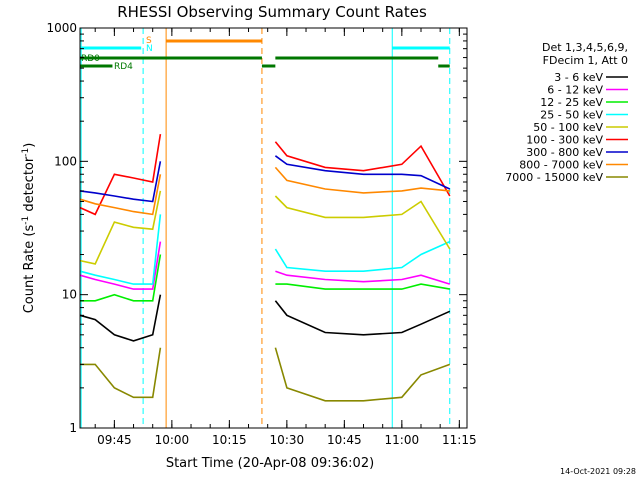  I want to click on legend-entry-label: 50 - 100 keV, so click(568, 127).